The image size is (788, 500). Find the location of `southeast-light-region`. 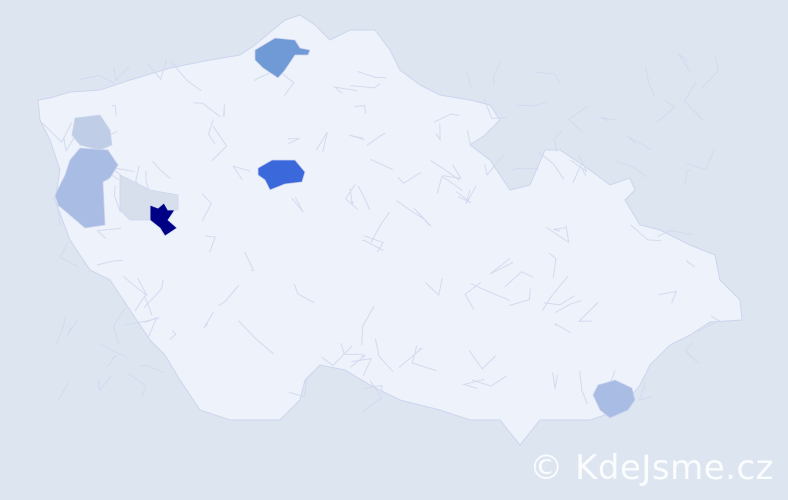

southeast-light-region is located at coordinates (614, 399).